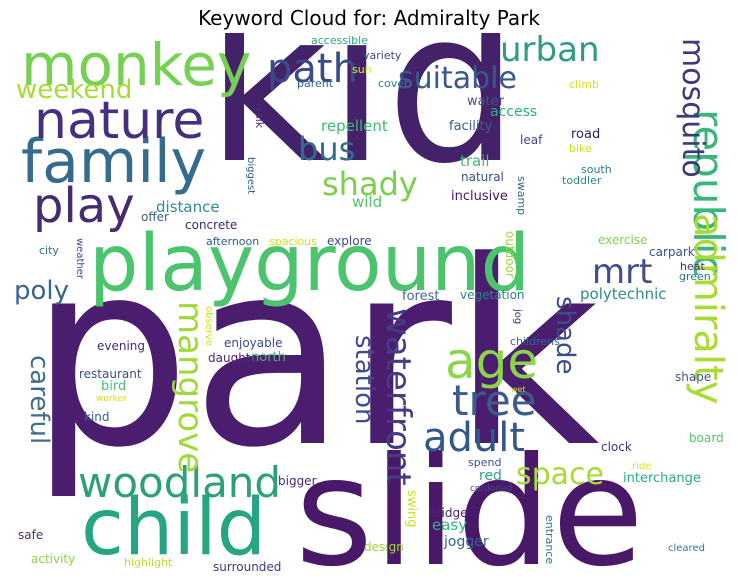  I want to click on word-concrete: concrete, so click(211, 225).